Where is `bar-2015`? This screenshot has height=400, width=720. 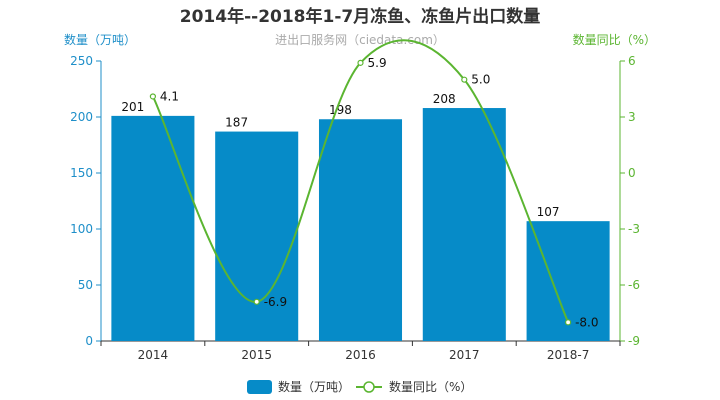 bar-2015 is located at coordinates (257, 236).